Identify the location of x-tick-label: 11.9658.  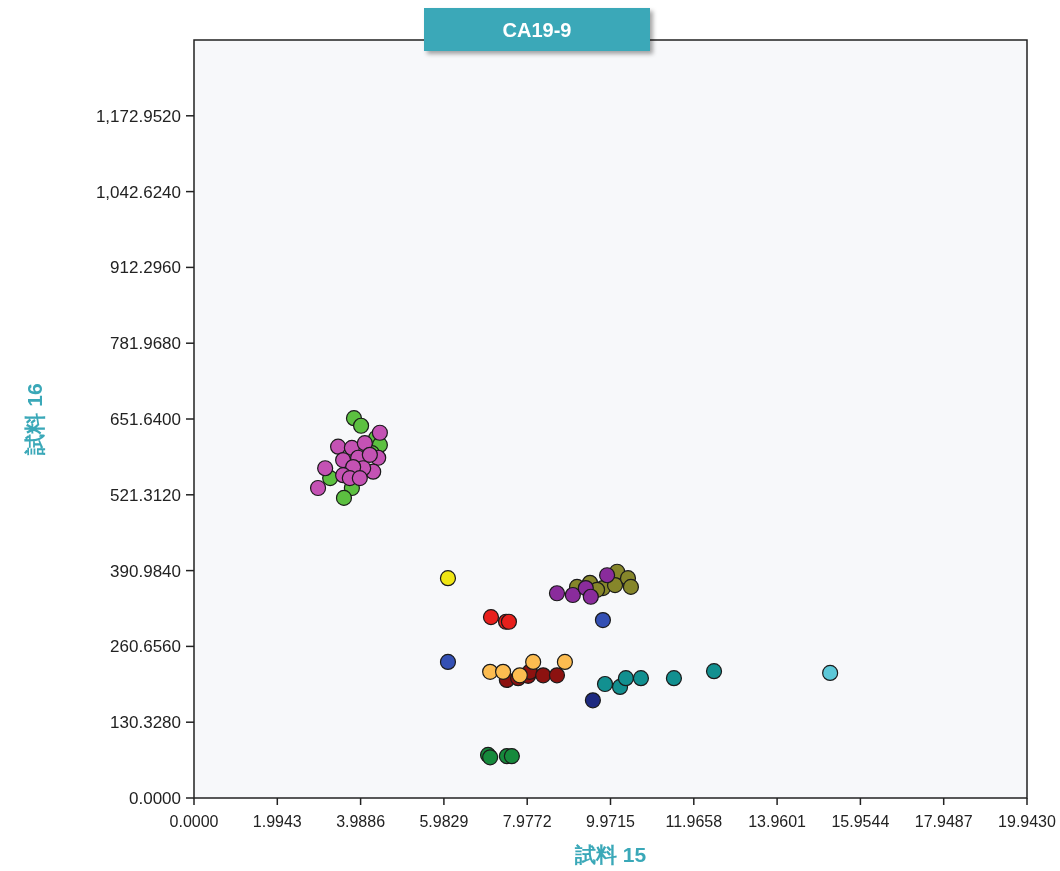
(694, 821).